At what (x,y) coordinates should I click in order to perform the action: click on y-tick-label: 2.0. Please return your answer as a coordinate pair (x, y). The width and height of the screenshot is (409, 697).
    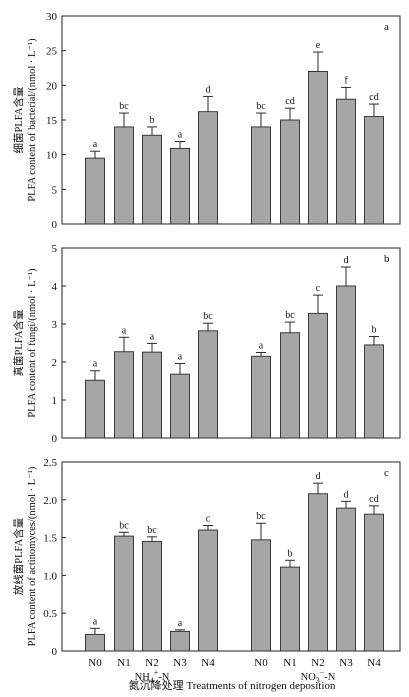
    Looking at the image, I should click on (50, 501).